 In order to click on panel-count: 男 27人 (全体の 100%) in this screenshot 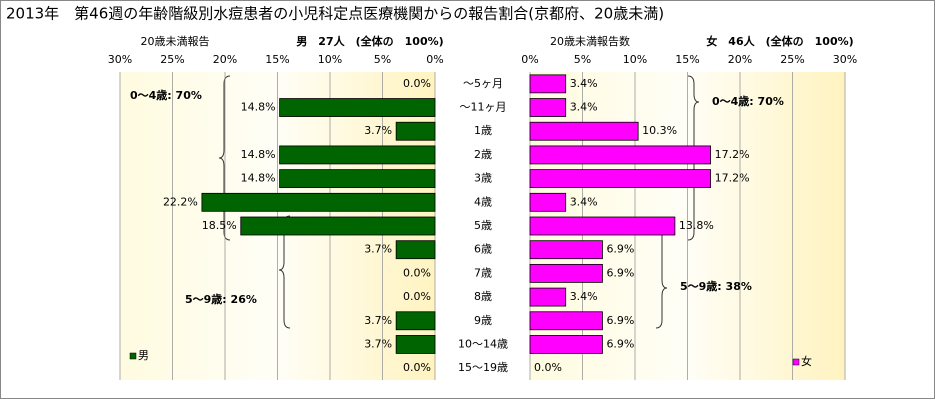, I will do `click(369, 41)`.